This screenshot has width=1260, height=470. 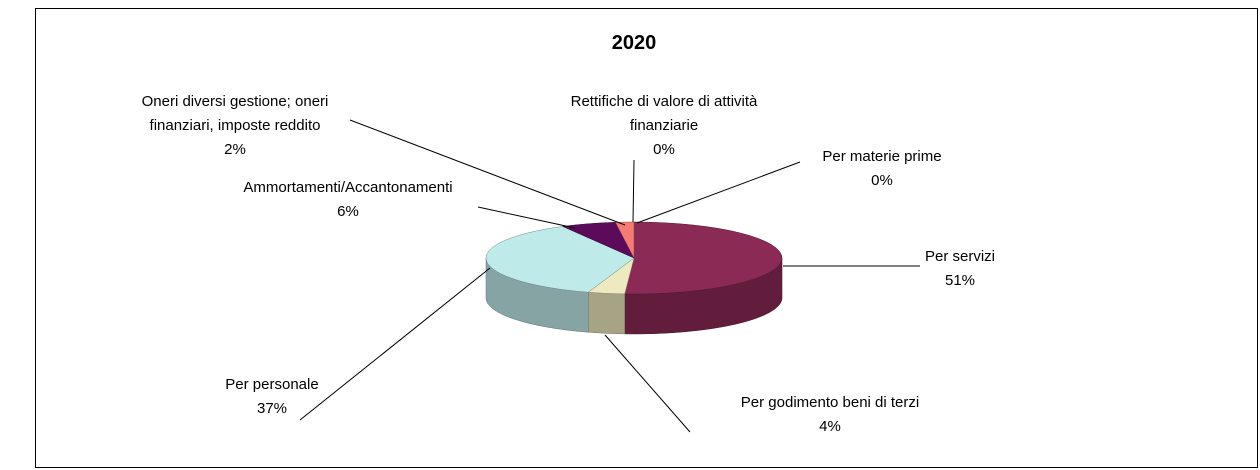 I want to click on category-label: Ammortamenti/Accantonamenti, so click(x=348, y=187).